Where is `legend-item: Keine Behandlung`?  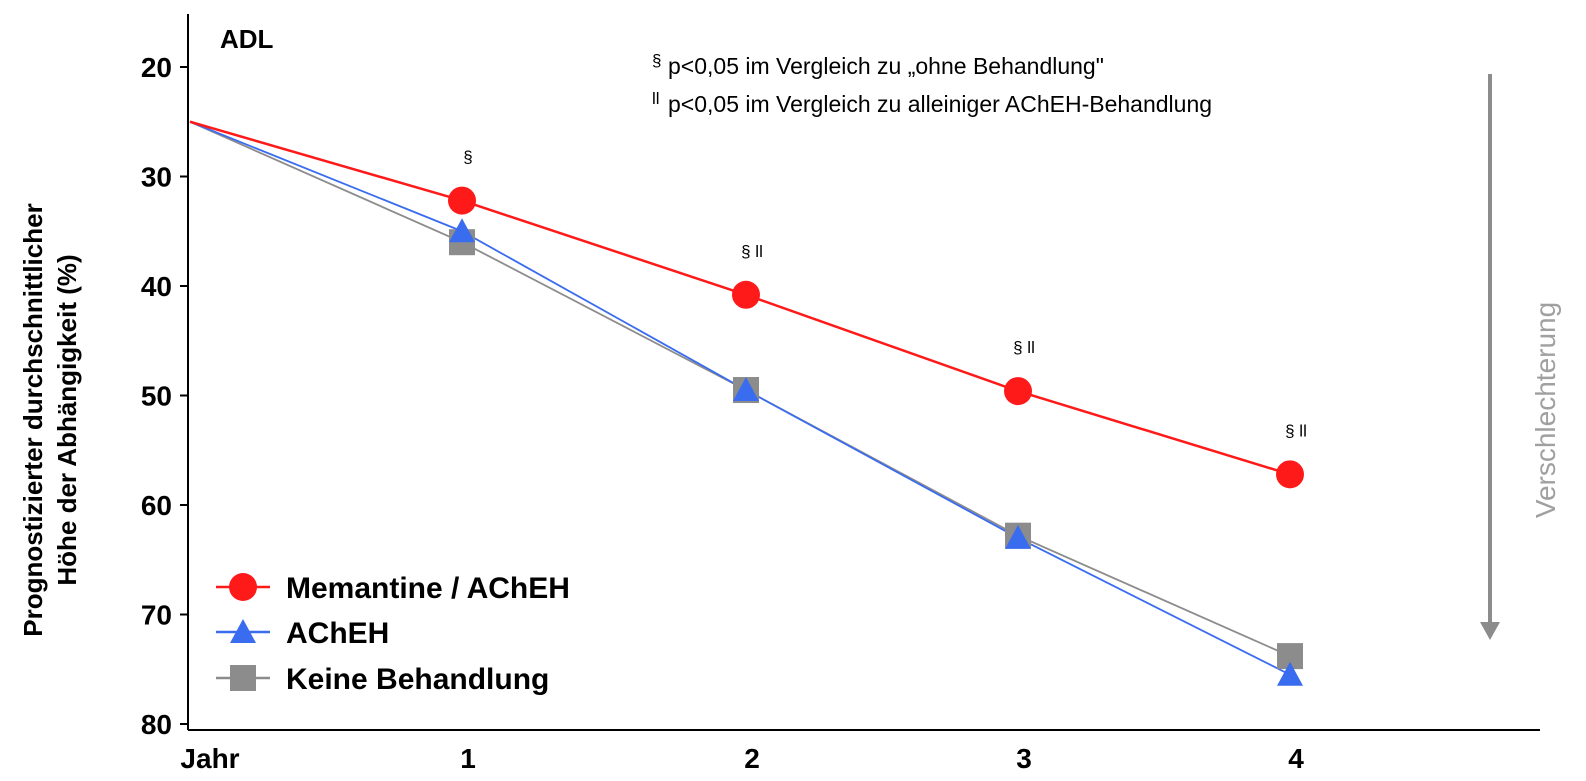 legend-item: Keine Behandlung is located at coordinates (382, 679).